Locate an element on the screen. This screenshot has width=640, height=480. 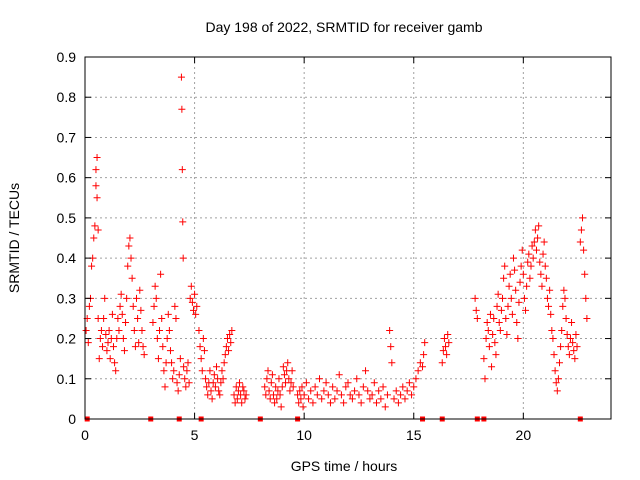
x-axis-label: GPS time / hours is located at coordinates (344, 466).